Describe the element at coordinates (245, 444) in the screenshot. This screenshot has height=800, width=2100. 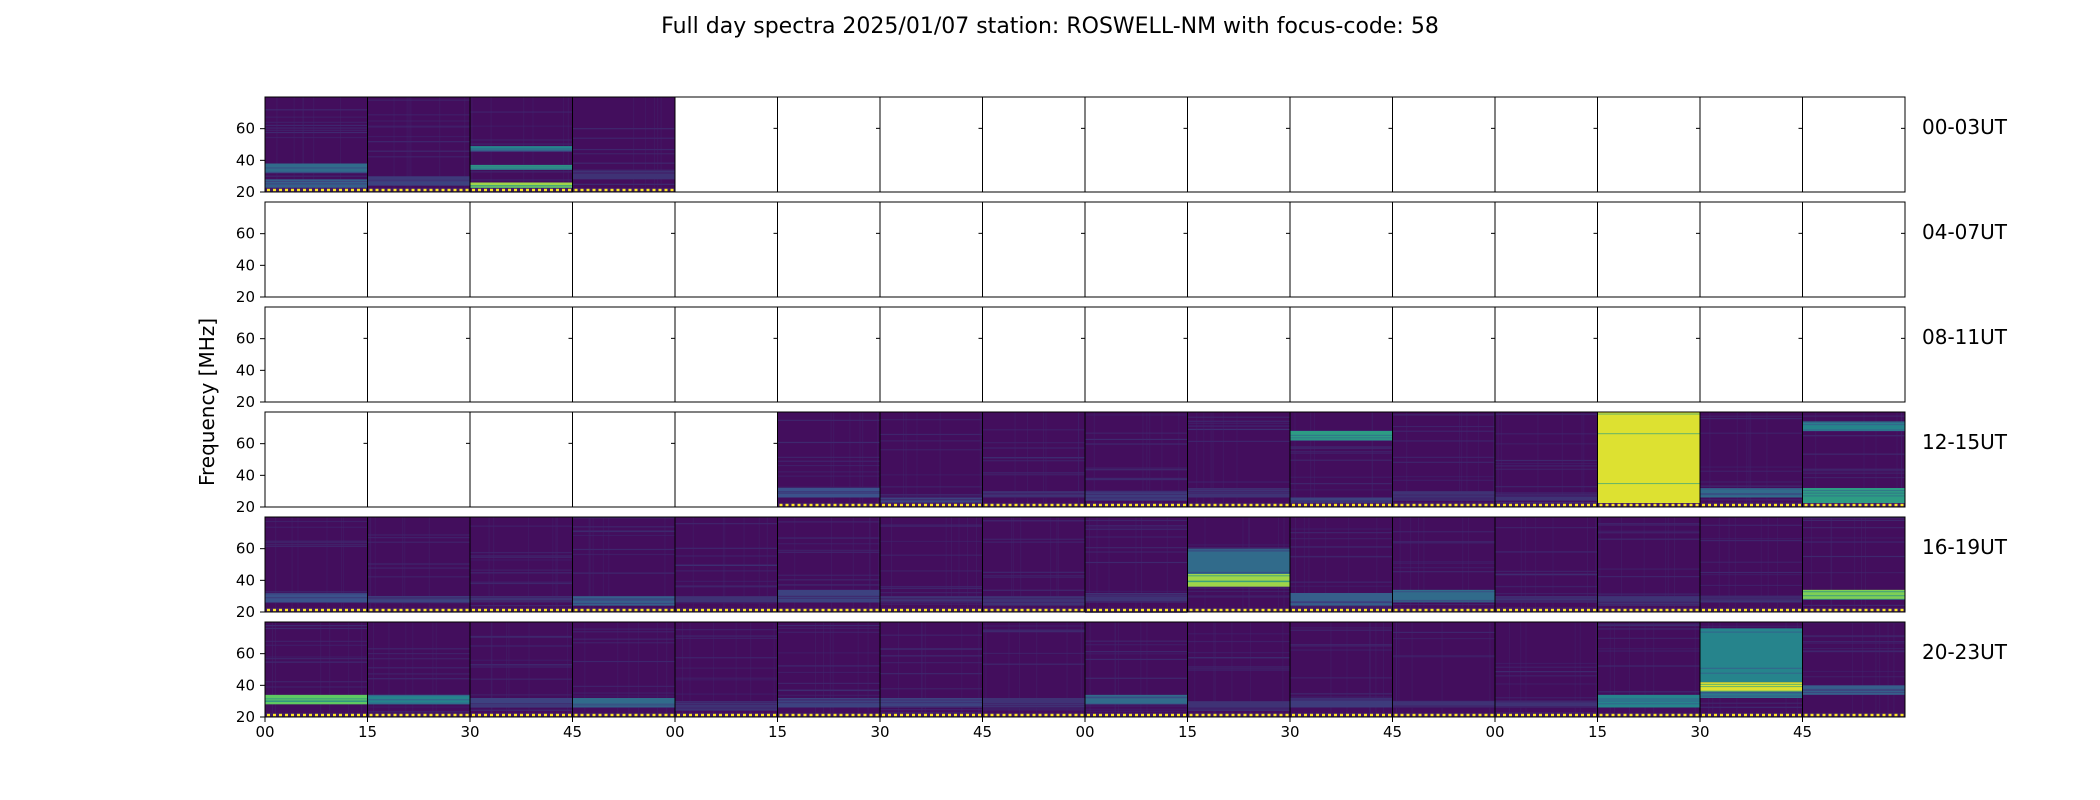
I see `y-tick-label: 60` at that location.